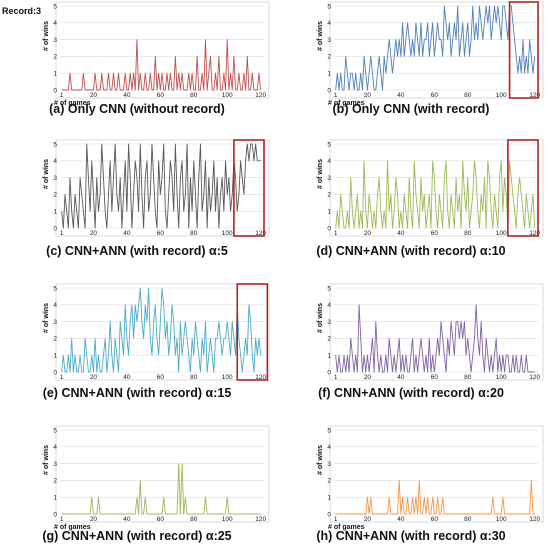 This screenshot has width=548, height=550. I want to click on caption-d: (d) CNN+ANN (with record) α:10, so click(411, 251).